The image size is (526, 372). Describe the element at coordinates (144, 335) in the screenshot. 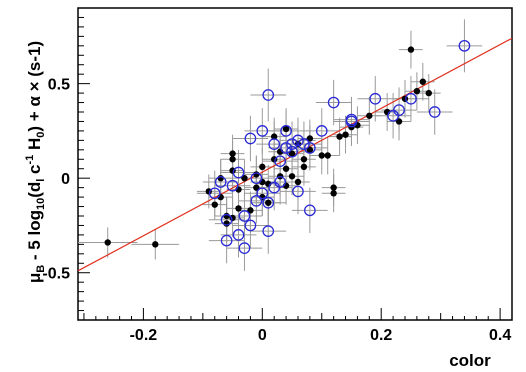

I see `x-tick-label: -0.2` at that location.